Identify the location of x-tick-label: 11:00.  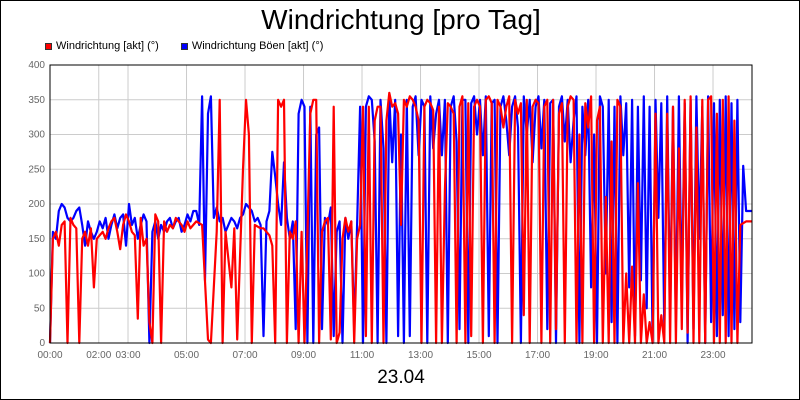
(362, 355).